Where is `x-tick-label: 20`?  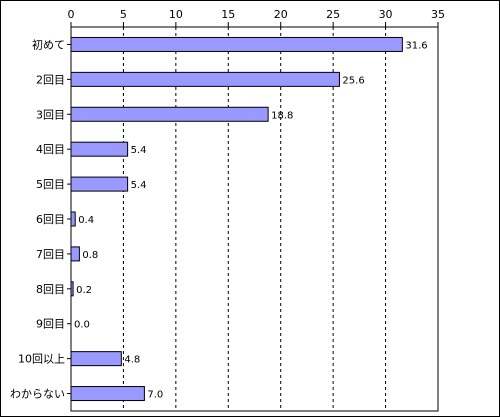 x-tick-label: 20 is located at coordinates (281, 14).